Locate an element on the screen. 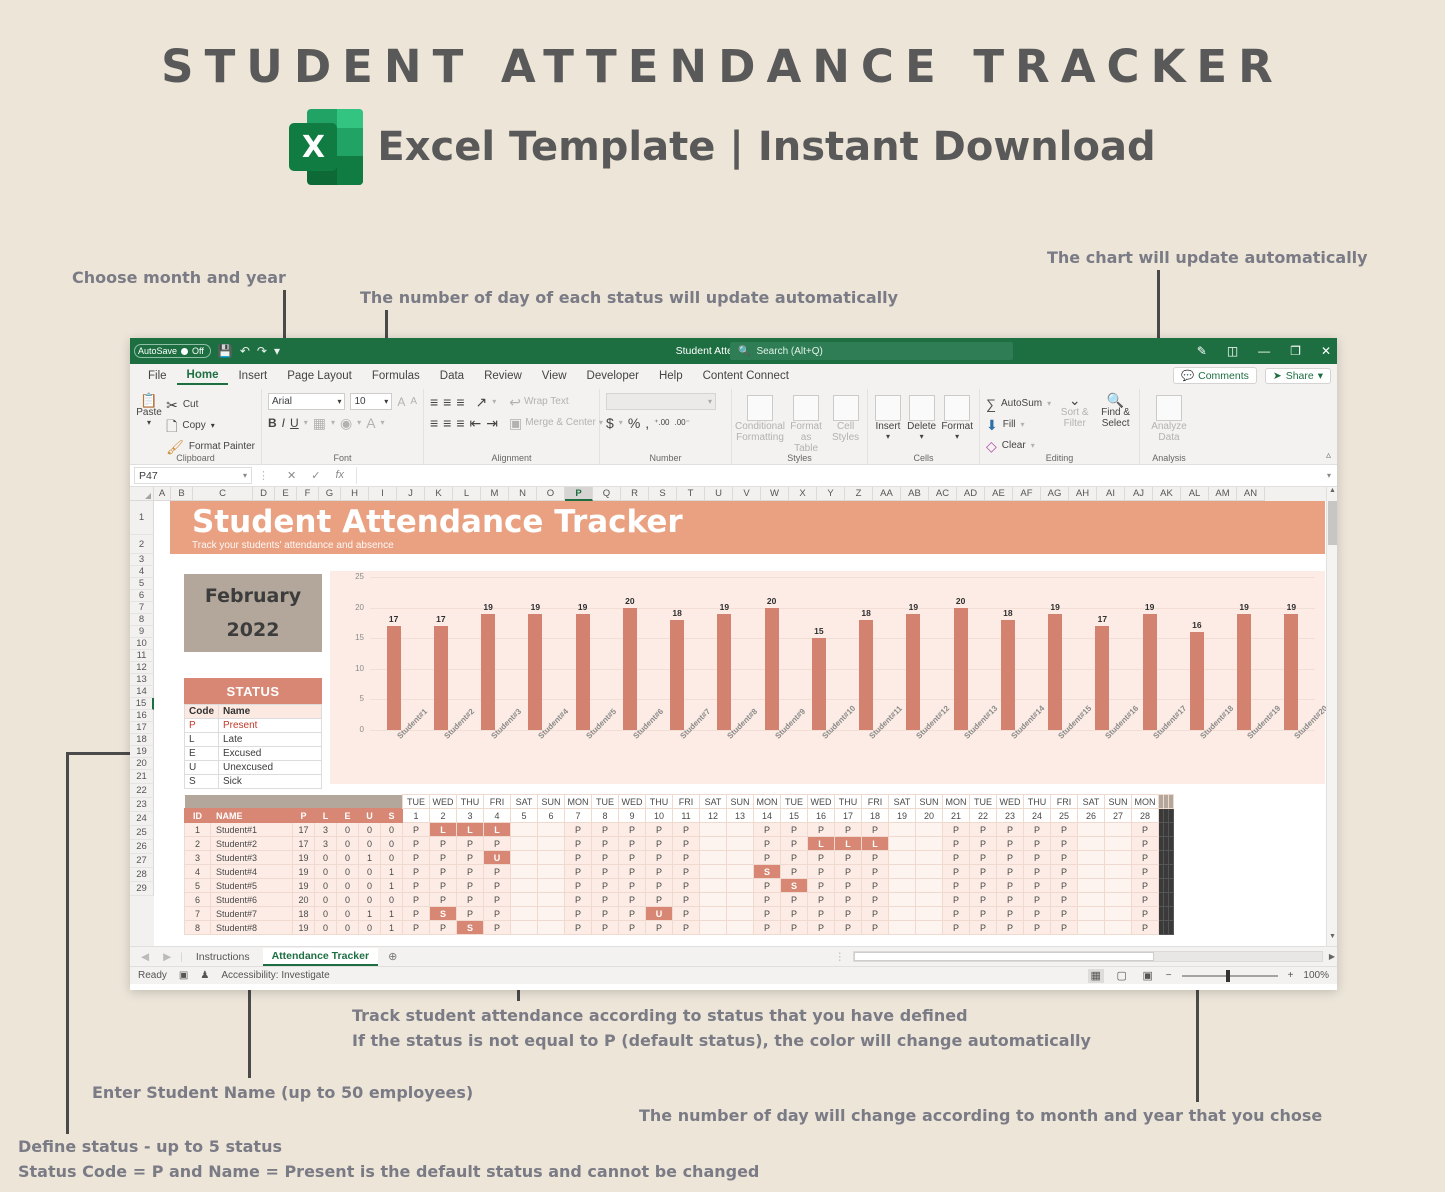  cell-empty is located at coordinates (1171, 885).